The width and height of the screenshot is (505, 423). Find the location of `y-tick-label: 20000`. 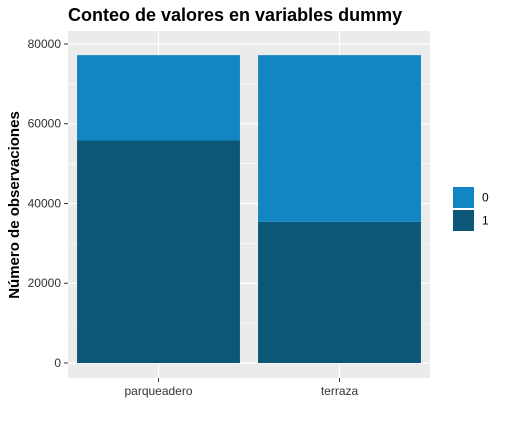

y-tick-label: 20000 is located at coordinates (45, 283).